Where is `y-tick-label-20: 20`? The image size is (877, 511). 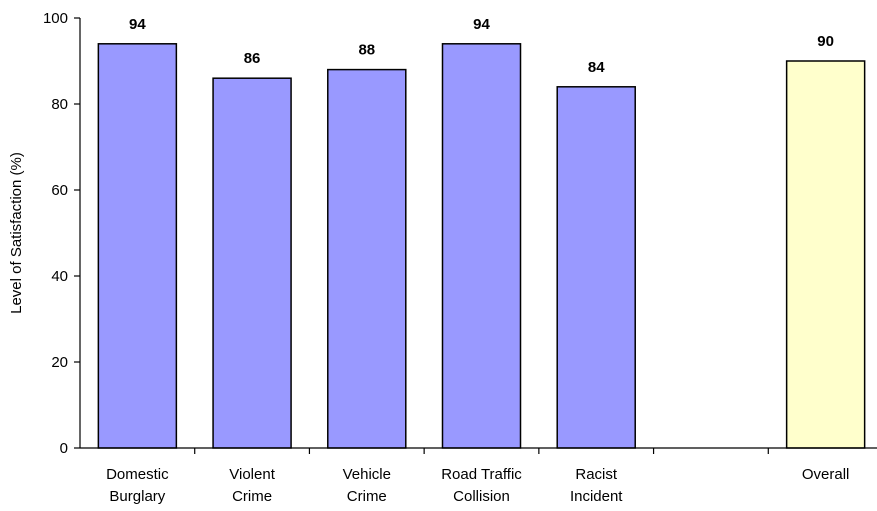
y-tick-label-20: 20 is located at coordinates (59, 362).